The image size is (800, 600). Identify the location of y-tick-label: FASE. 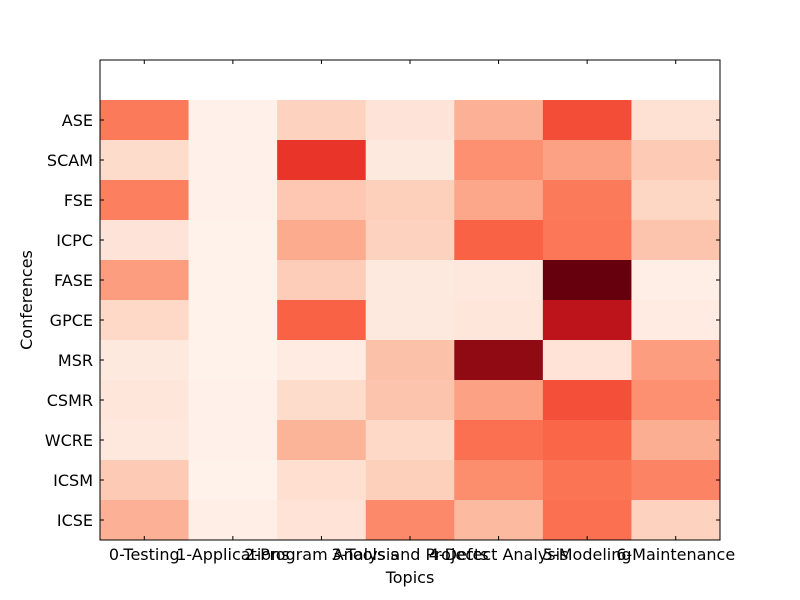
(73, 280).